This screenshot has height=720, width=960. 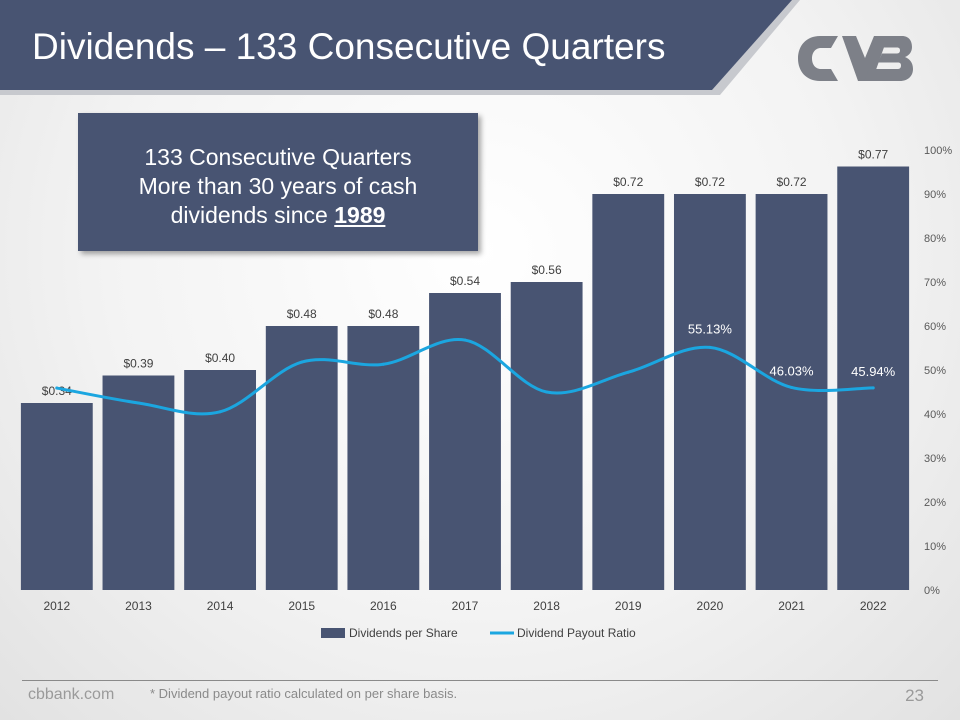 What do you see at coordinates (547, 270) in the screenshot?
I see `bar-value-label: $0.56` at bounding box center [547, 270].